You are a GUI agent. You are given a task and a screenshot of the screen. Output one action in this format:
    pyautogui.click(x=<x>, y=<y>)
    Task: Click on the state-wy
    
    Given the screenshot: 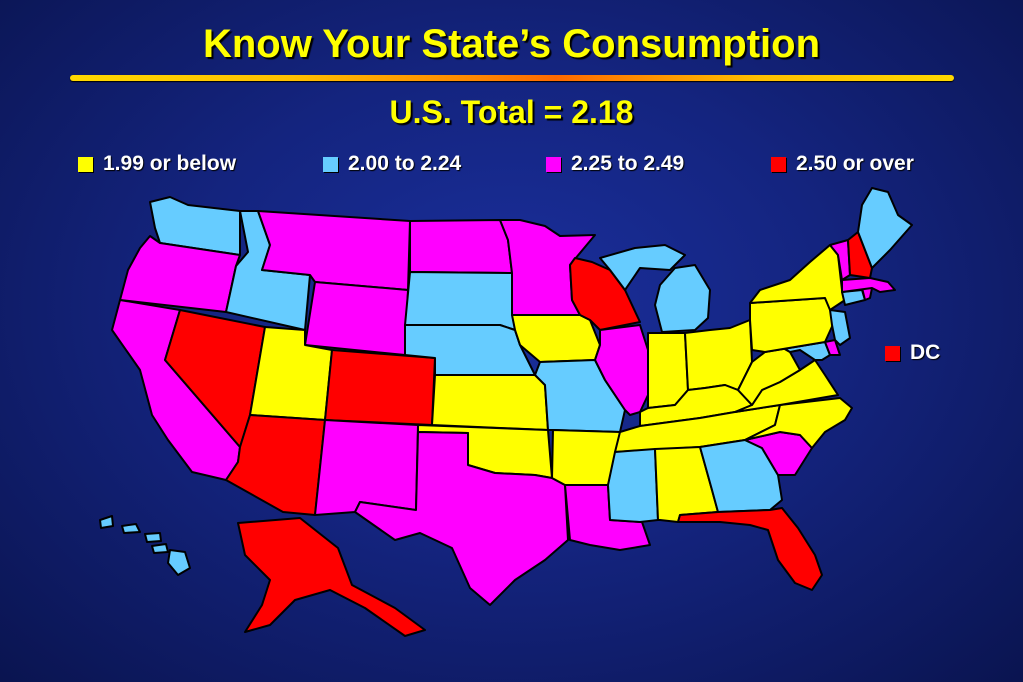 What is the action you would take?
    pyautogui.click(x=356, y=318)
    